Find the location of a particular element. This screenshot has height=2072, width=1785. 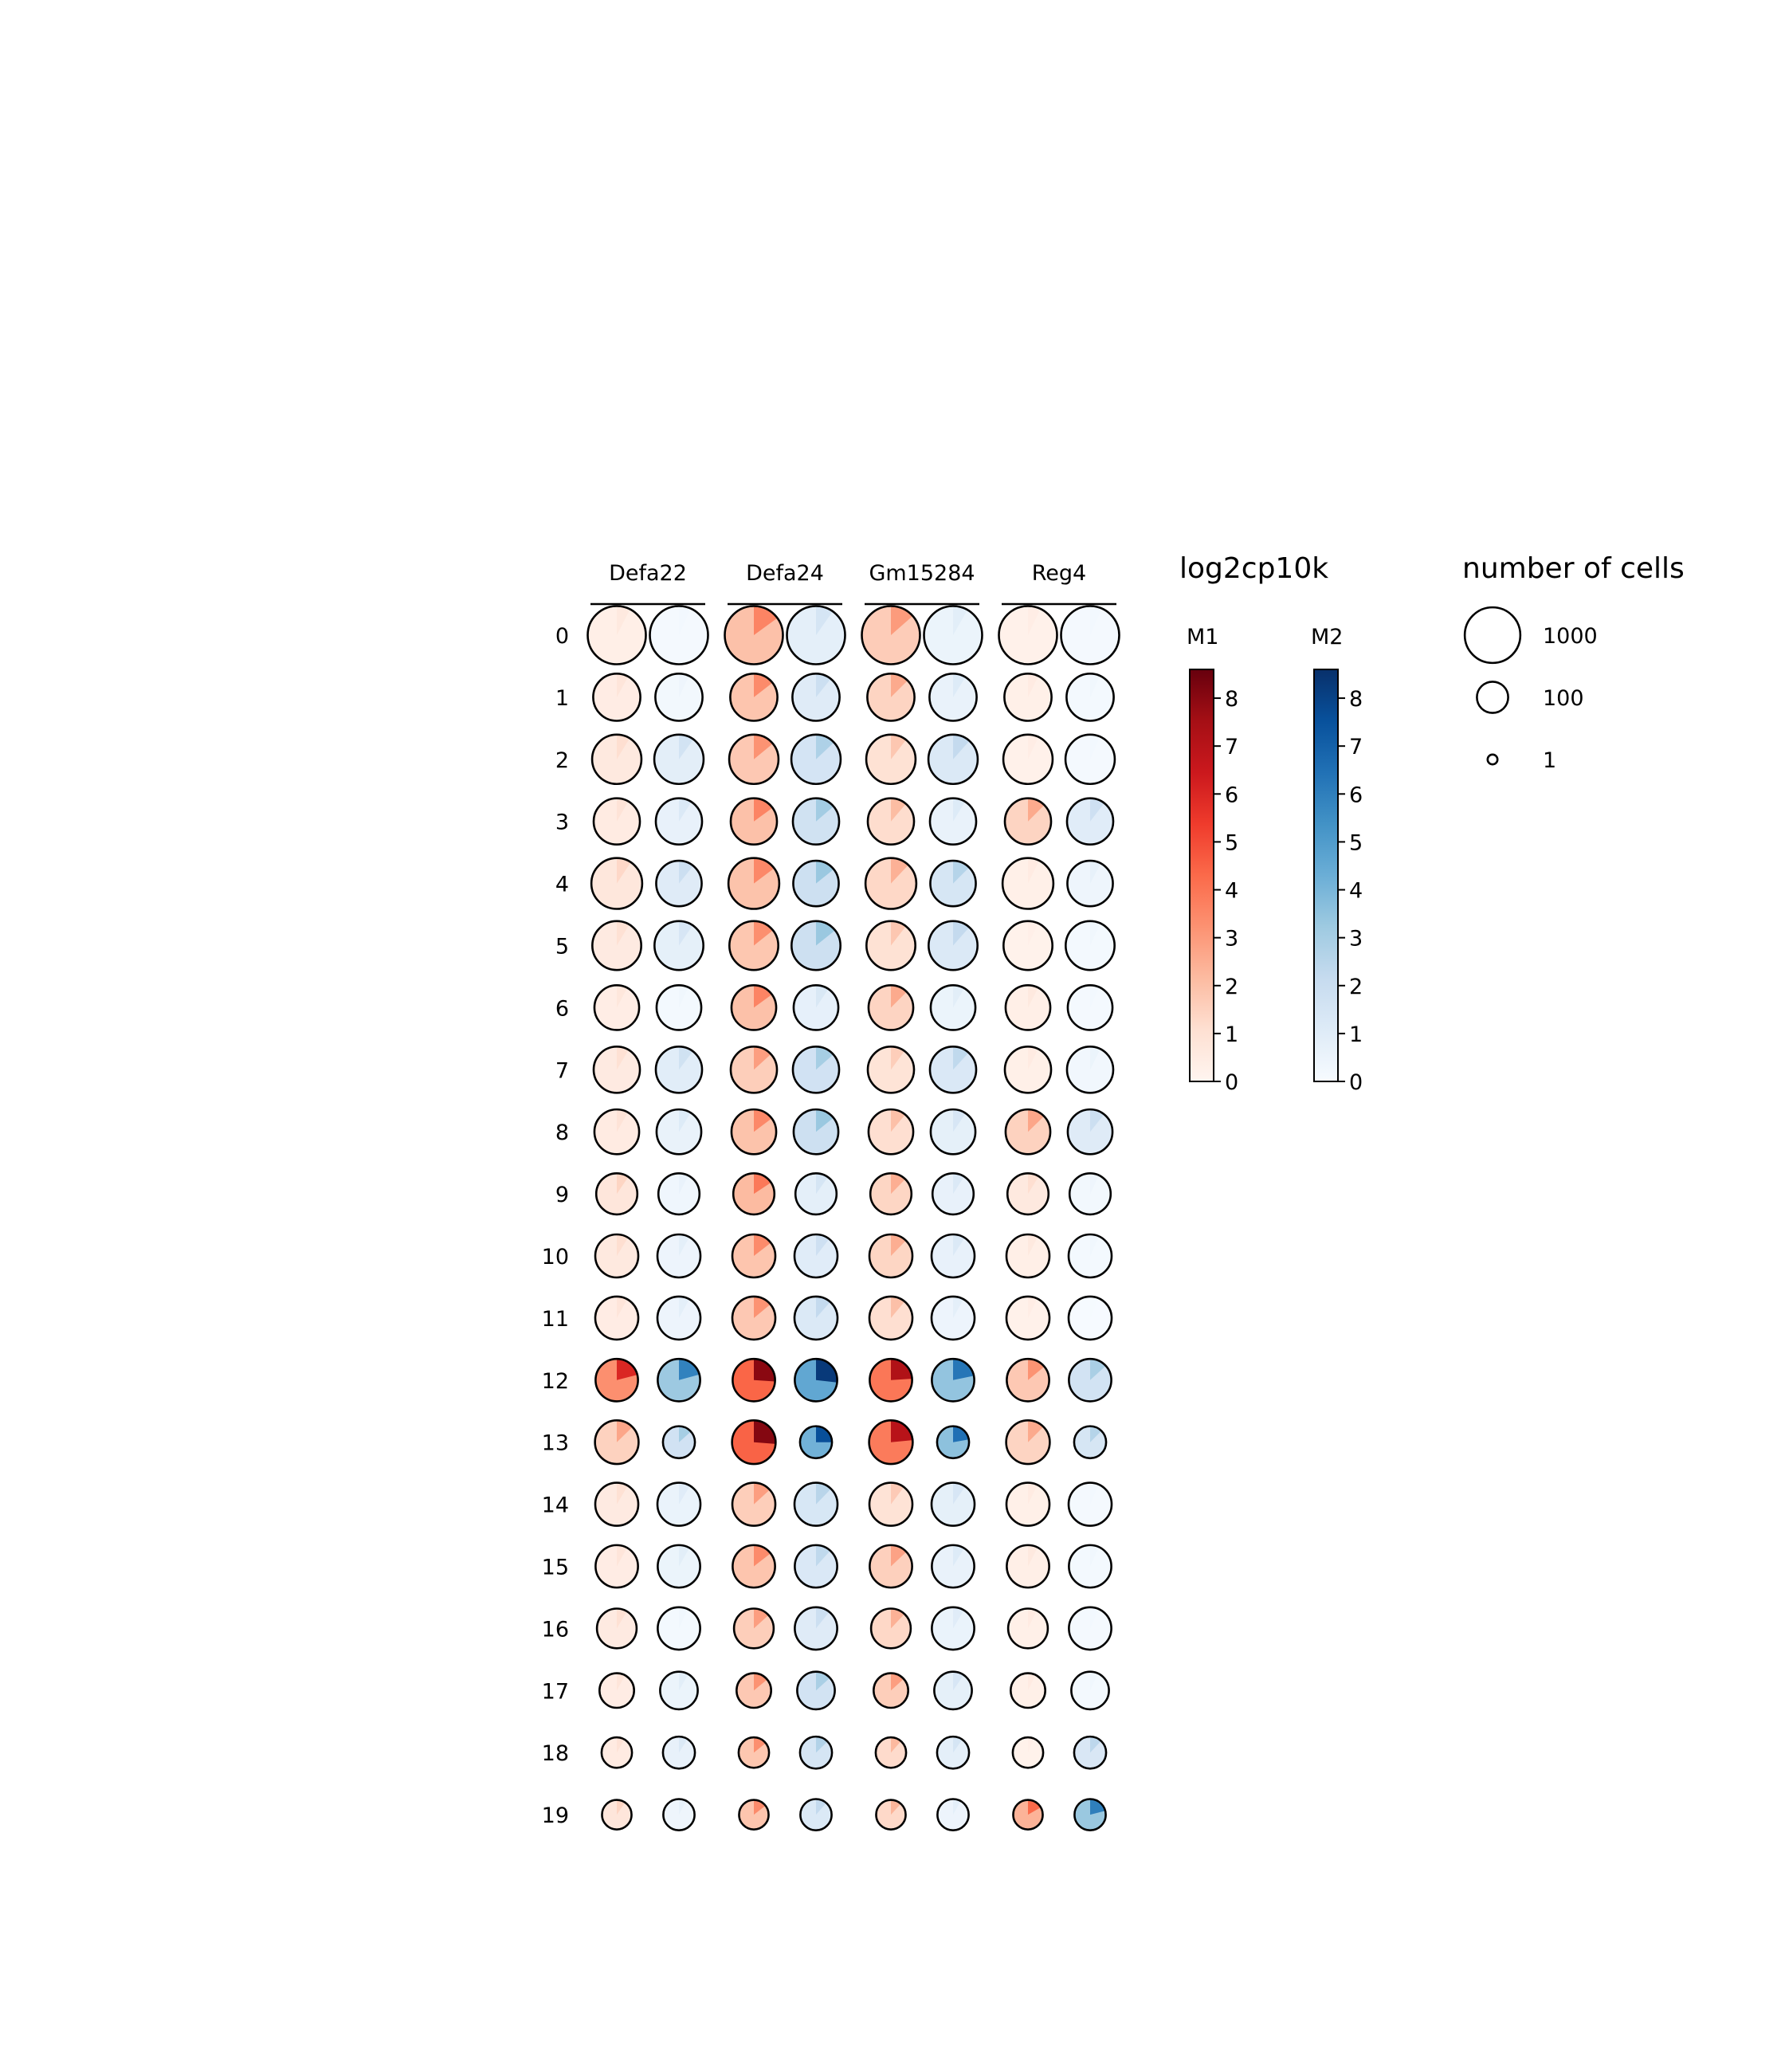

colorbar-tick-label: 2 is located at coordinates (1231, 987).